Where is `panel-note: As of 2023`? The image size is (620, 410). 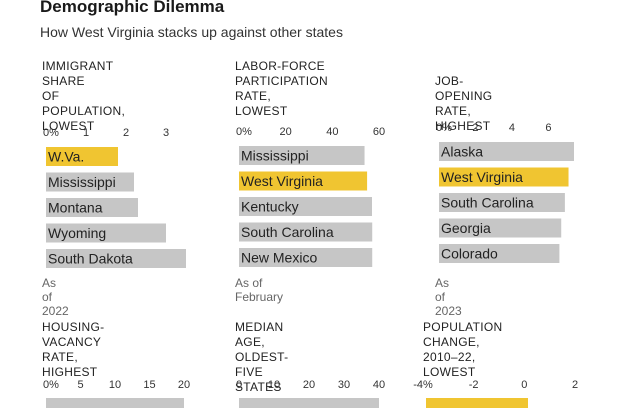 panel-note: As of 2023 is located at coordinates (448, 297).